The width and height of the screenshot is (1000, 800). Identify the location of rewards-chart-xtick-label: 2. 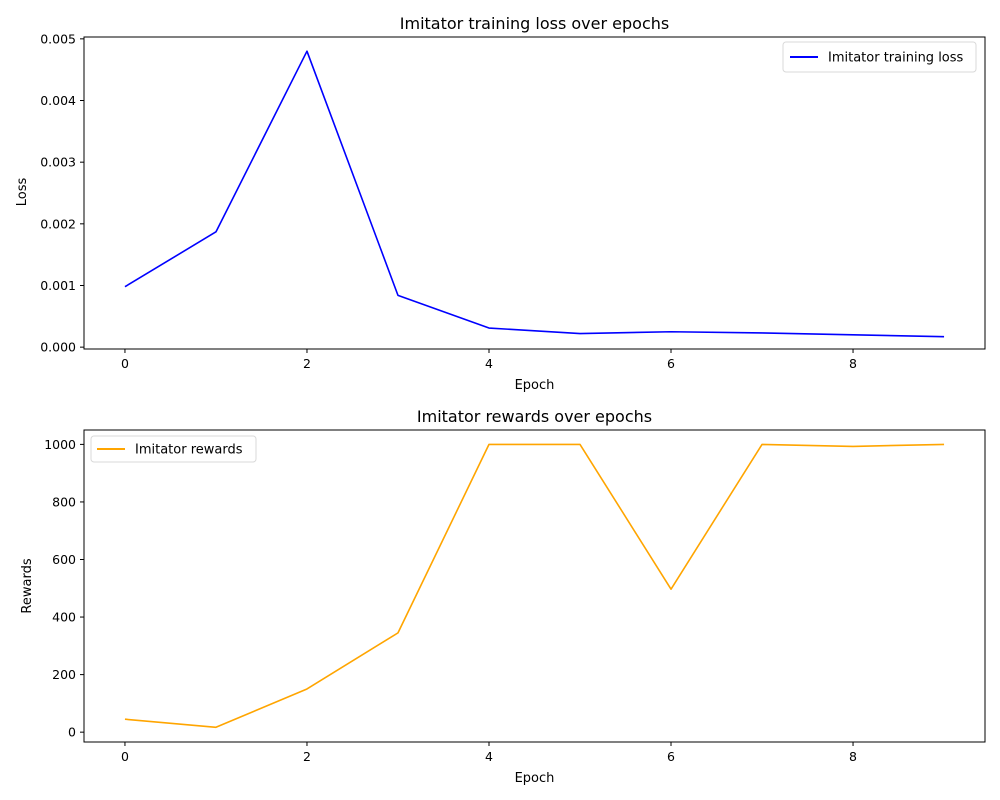
(307, 756).